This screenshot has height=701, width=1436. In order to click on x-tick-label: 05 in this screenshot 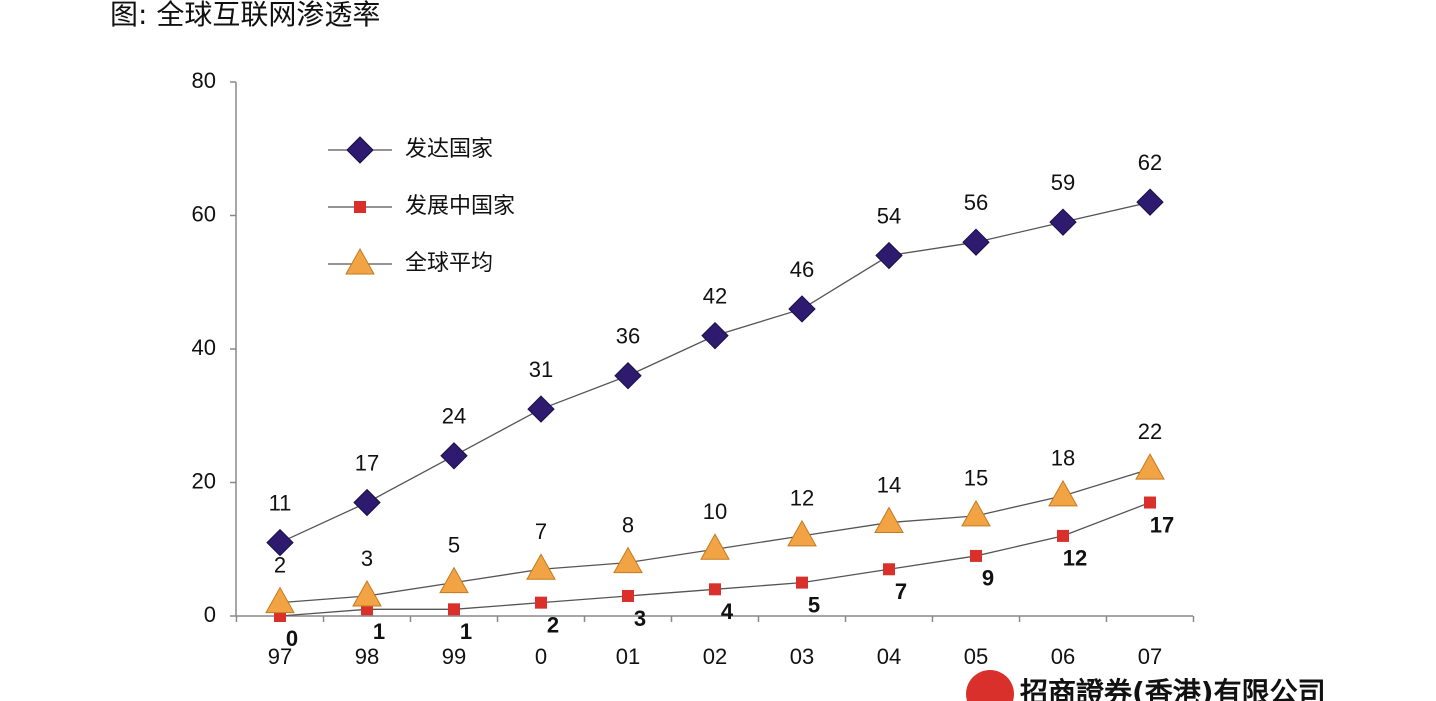, I will do `click(976, 656)`.